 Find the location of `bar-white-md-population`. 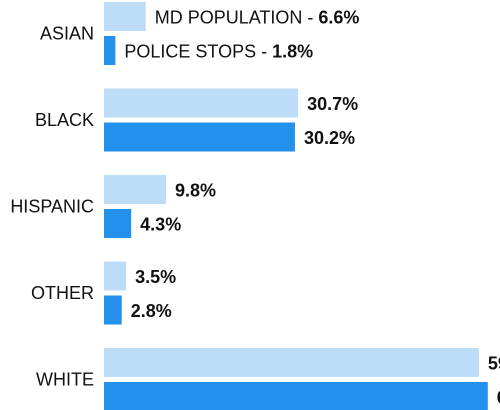

bar-white-md-population is located at coordinates (291, 362).